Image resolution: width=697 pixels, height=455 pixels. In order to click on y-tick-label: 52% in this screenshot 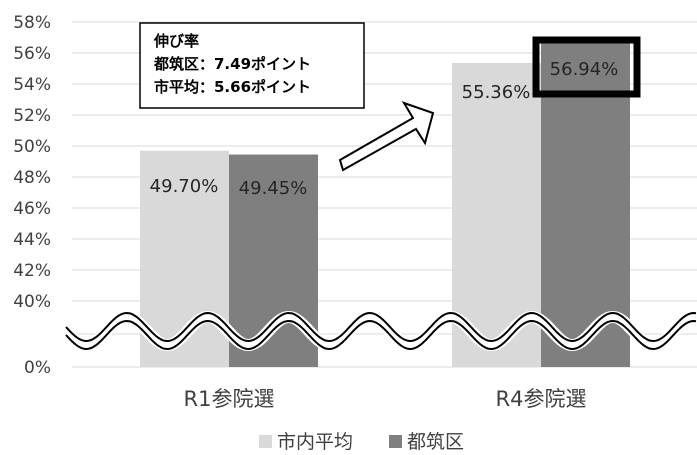, I will do `click(32, 116)`.